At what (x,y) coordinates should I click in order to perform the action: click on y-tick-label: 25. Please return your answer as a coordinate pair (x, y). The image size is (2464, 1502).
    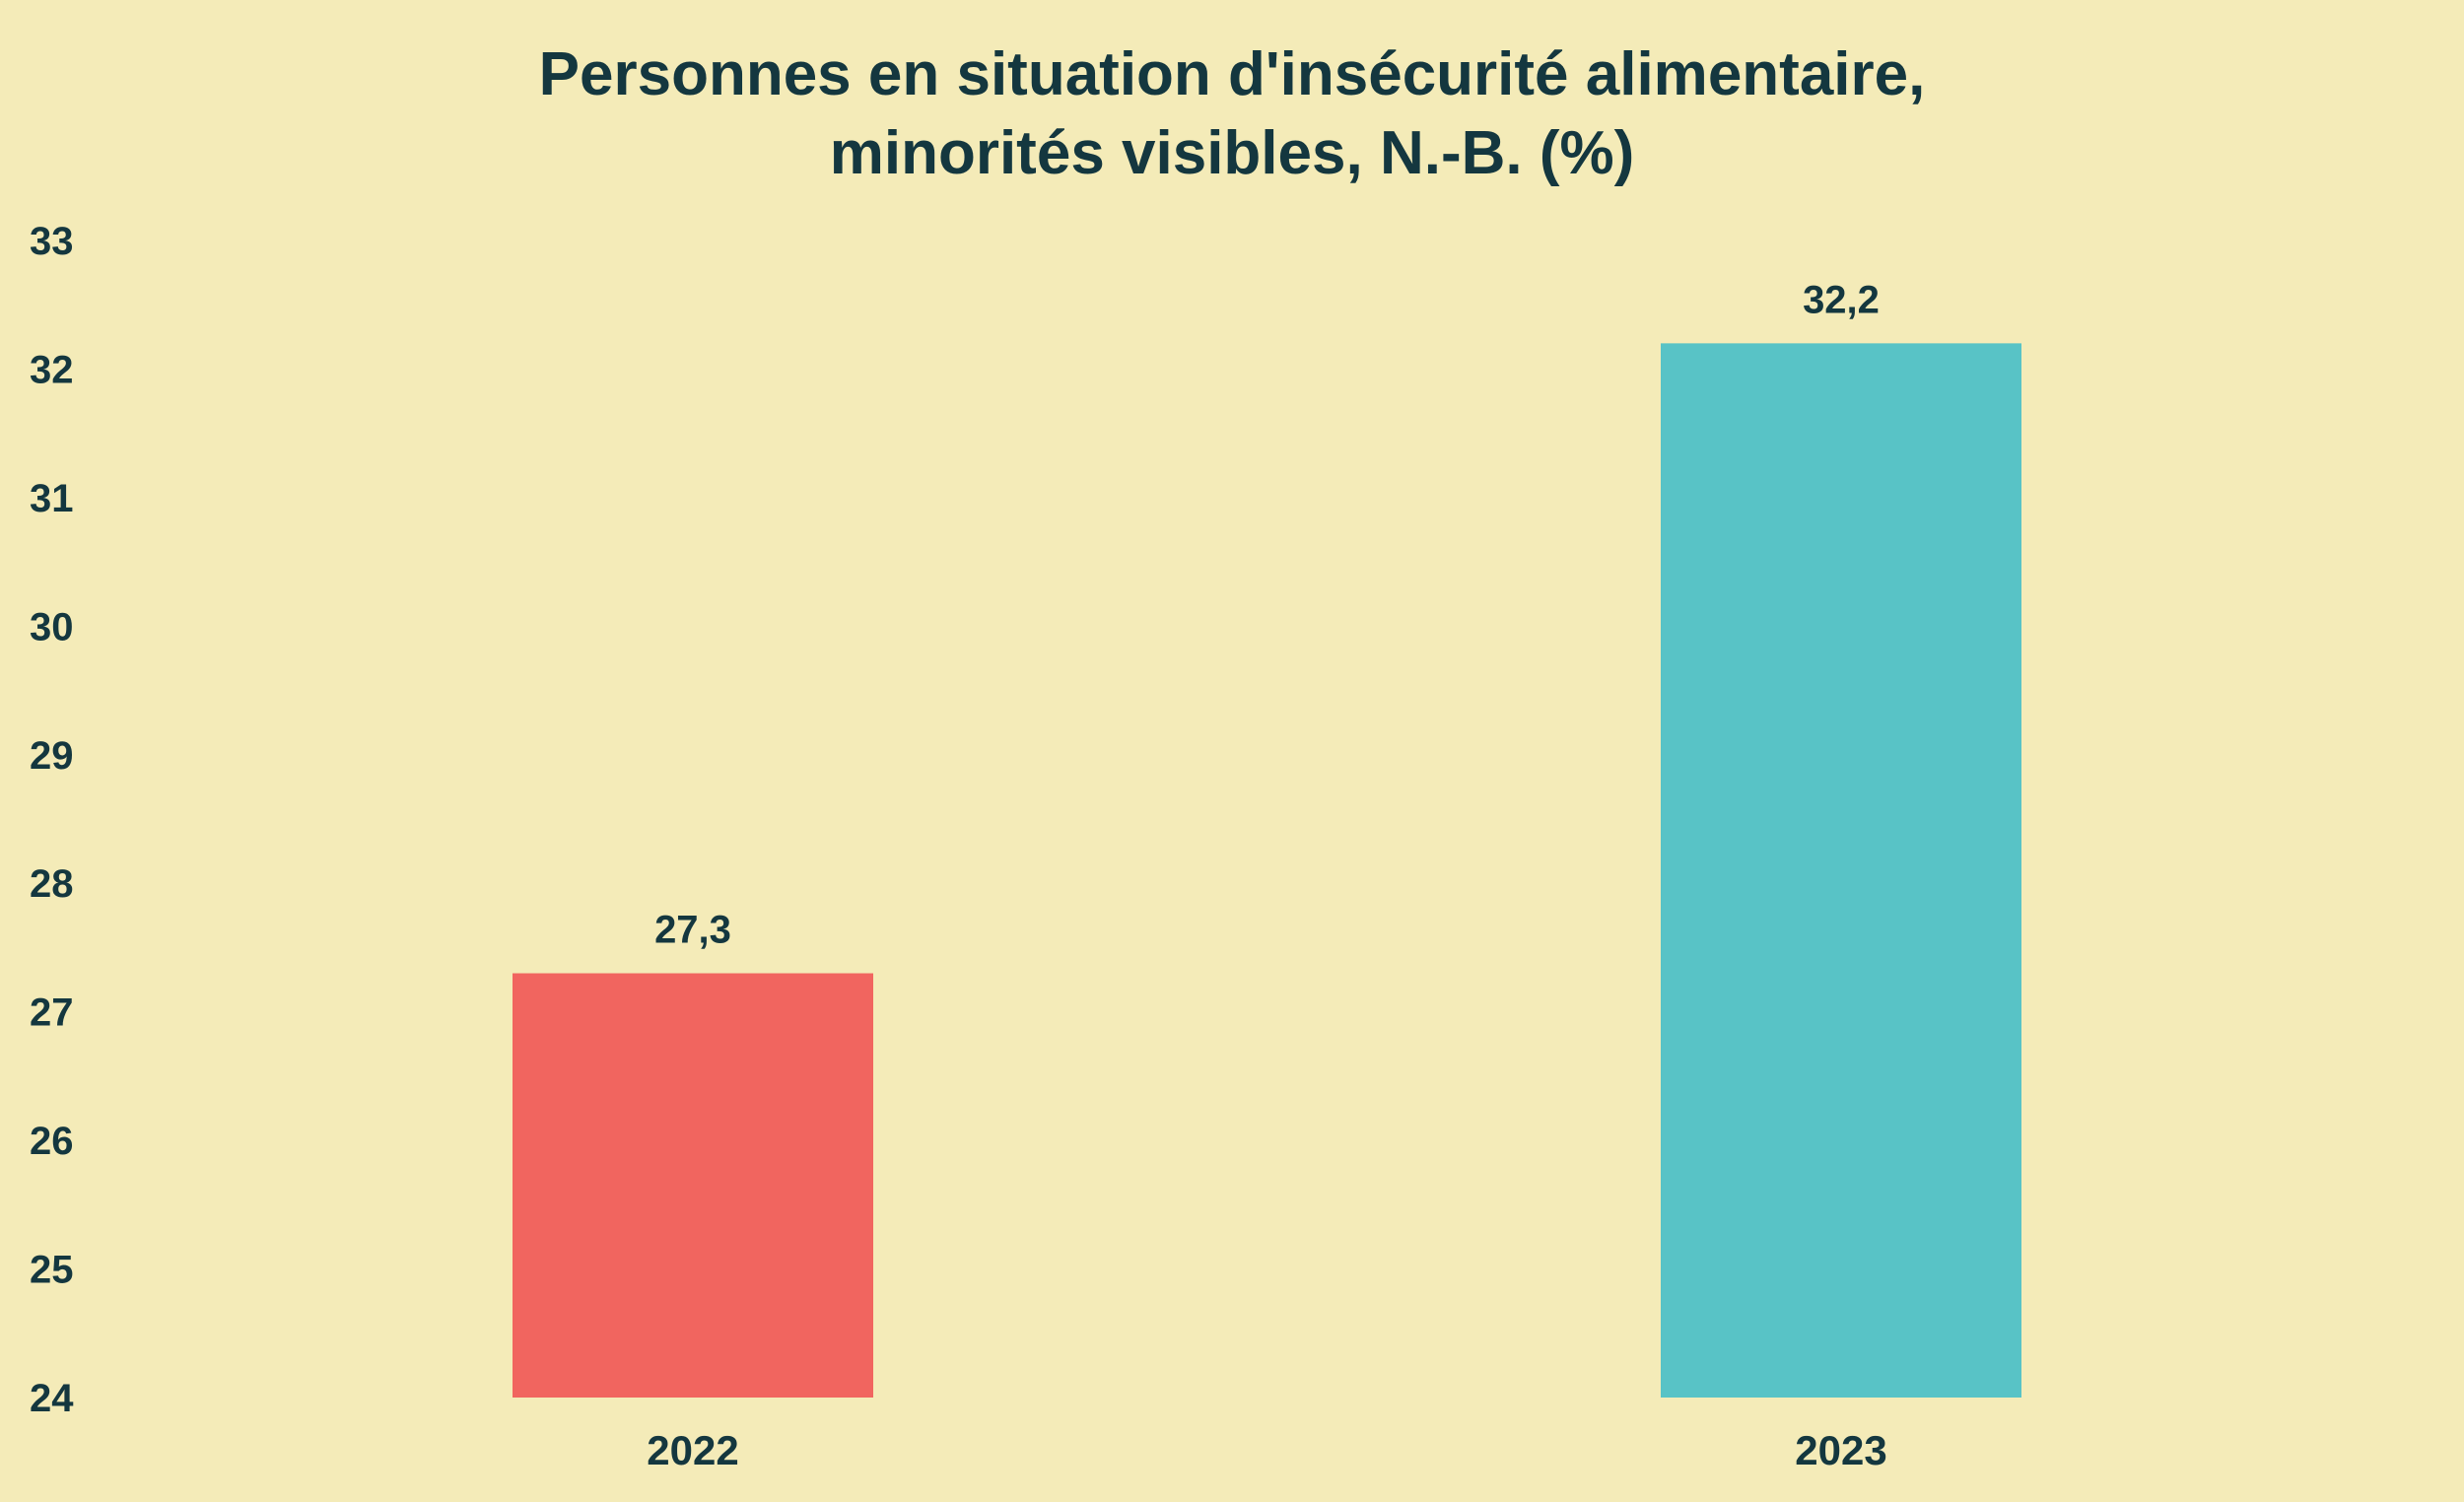
    Looking at the image, I should click on (52, 1270).